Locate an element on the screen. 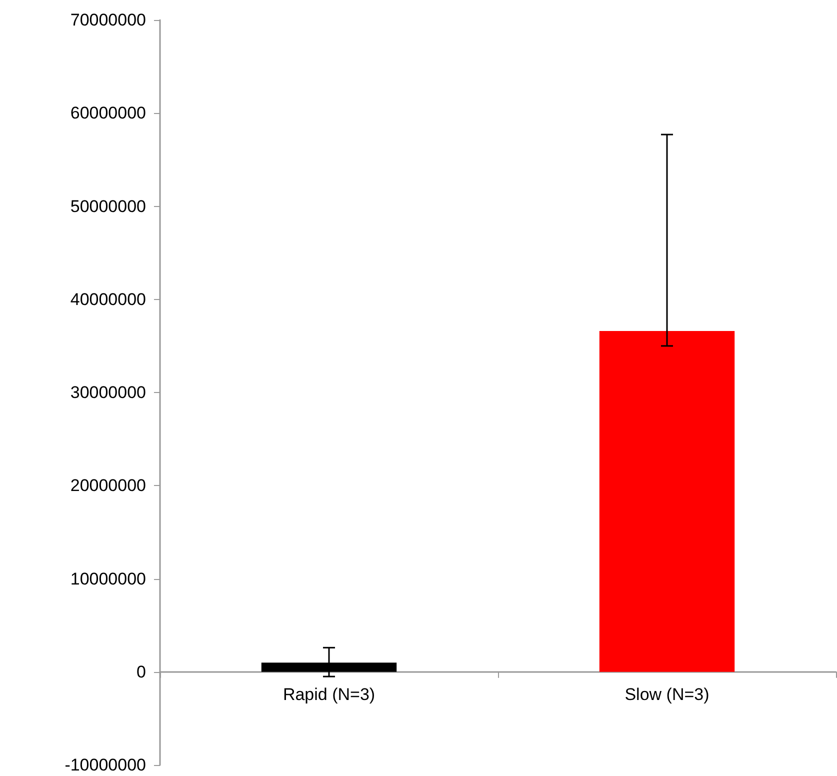 The width and height of the screenshot is (837, 776). y-tick-label: -10000000 is located at coordinates (105, 765).